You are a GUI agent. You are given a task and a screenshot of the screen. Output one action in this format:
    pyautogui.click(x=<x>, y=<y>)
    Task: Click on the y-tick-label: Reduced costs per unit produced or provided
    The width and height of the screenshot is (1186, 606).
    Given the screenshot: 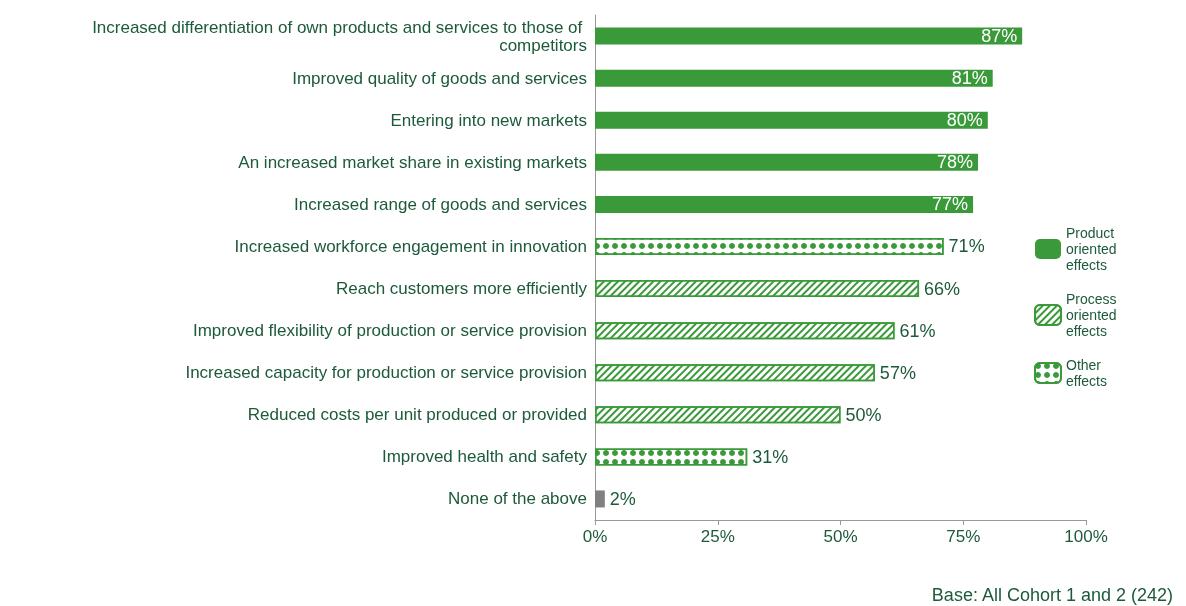 What is the action you would take?
    pyautogui.click(x=417, y=415)
    